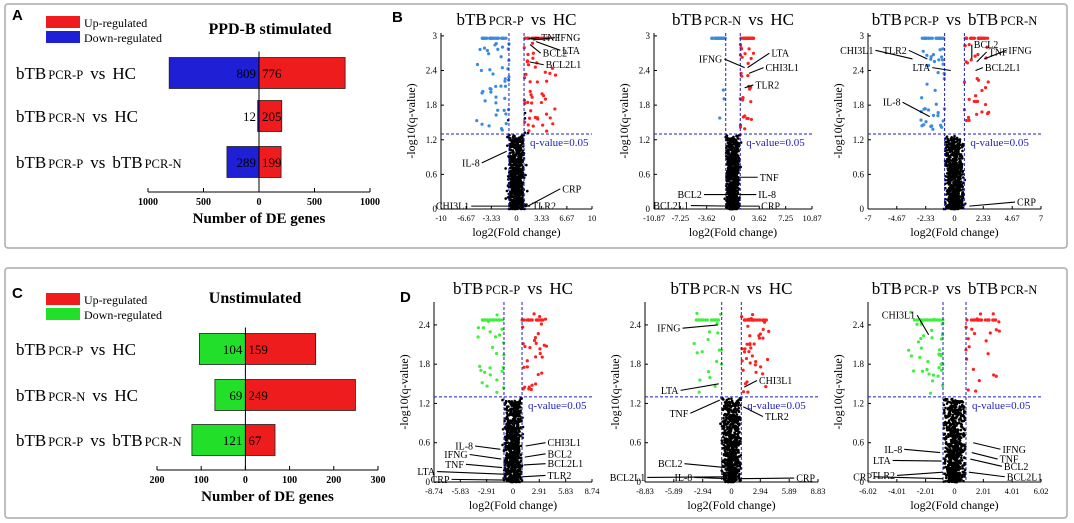  I want to click on y-axis-label: -log10(q-value), so click(411, 120).